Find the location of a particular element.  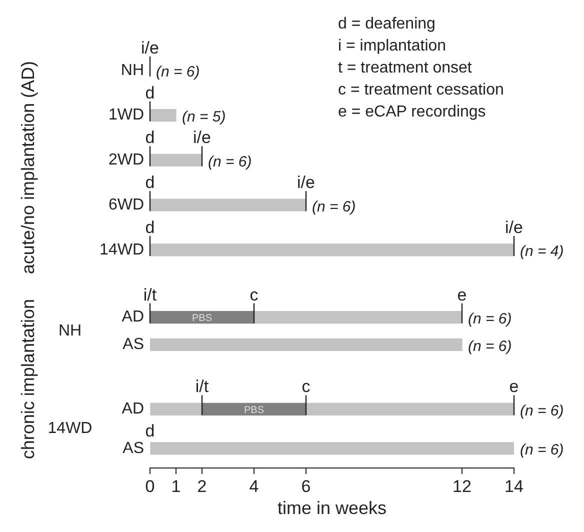

annotation: t = treatment onset is located at coordinates (405, 67).